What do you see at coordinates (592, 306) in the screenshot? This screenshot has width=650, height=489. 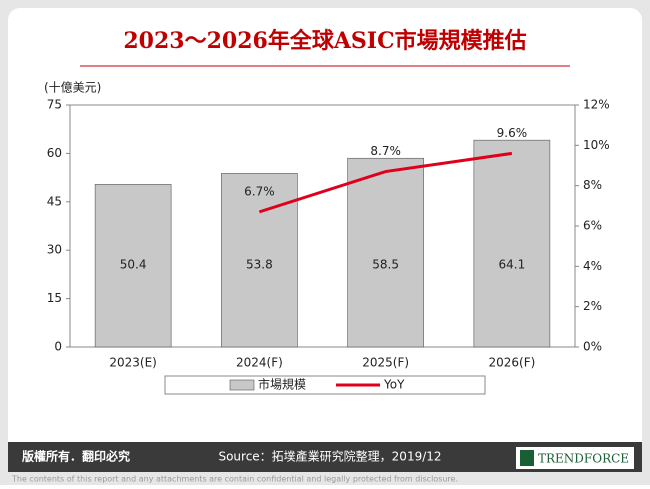 I see `y2-tick-label: 2%` at bounding box center [592, 306].